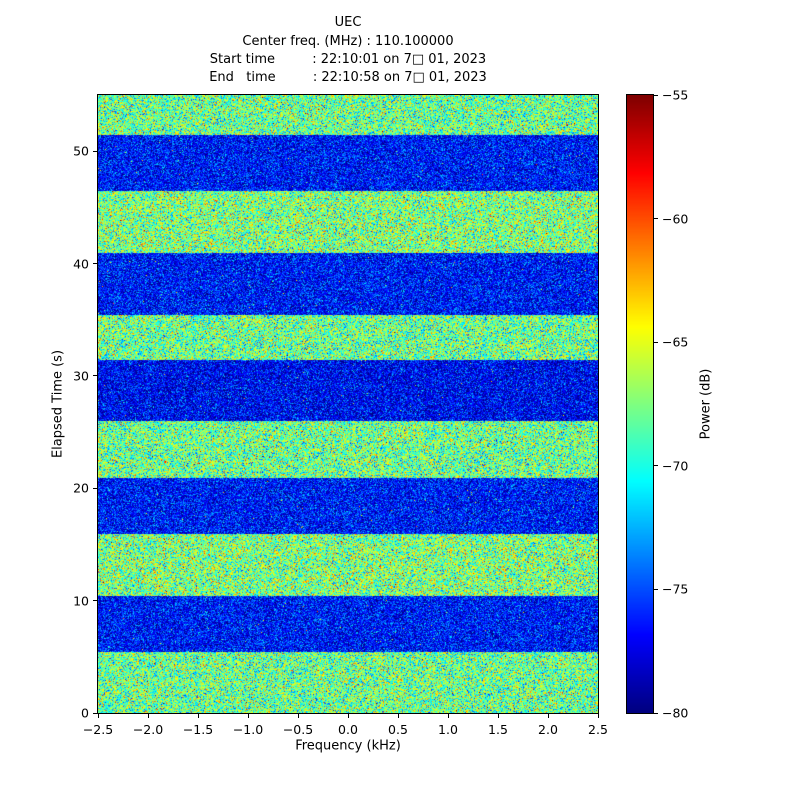  I want to click on colorbar-canvas, so click(640, 404).